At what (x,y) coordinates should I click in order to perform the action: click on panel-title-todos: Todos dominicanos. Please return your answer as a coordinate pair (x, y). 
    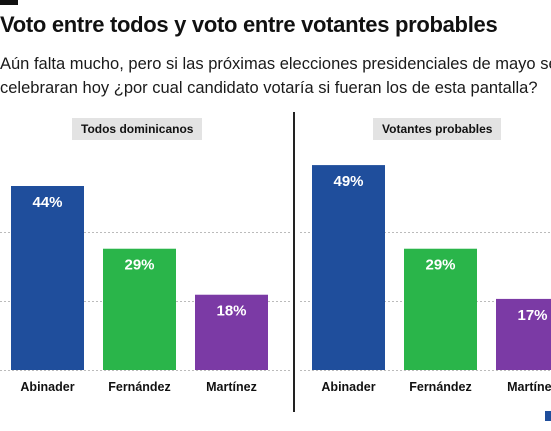
    Looking at the image, I should click on (137, 129).